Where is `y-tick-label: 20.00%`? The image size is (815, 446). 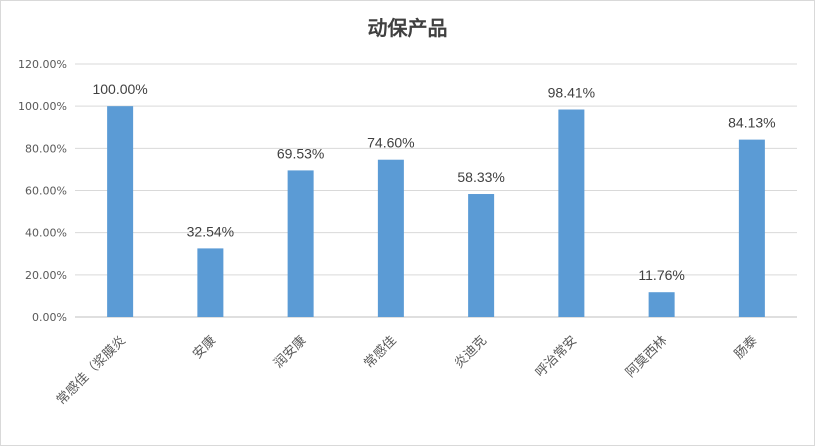 y-tick-label: 20.00% is located at coordinates (46, 275).